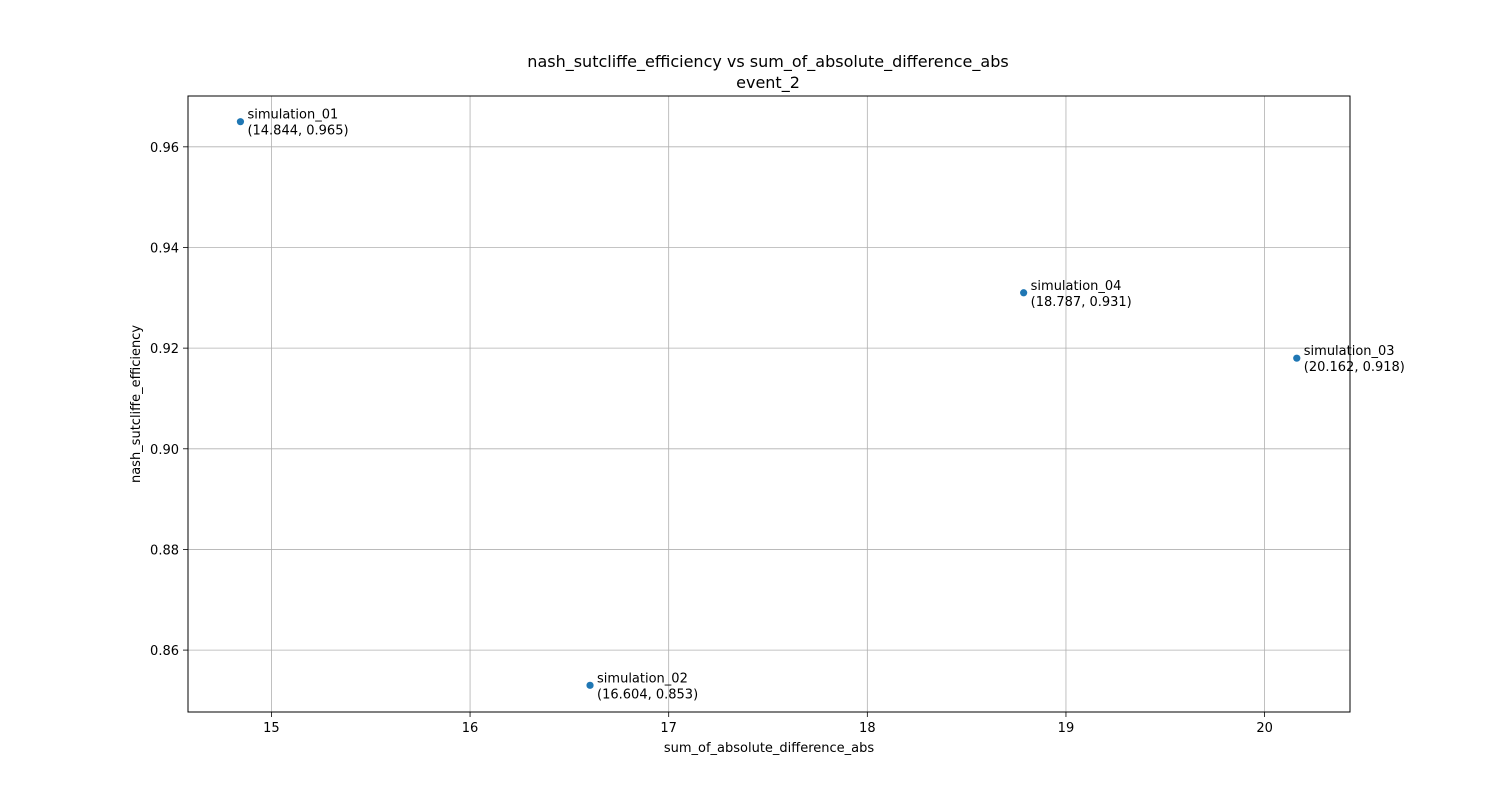  Describe the element at coordinates (136, 404) in the screenshot. I see `y-axis-label: nash_sutcliffe_efficiency` at that location.